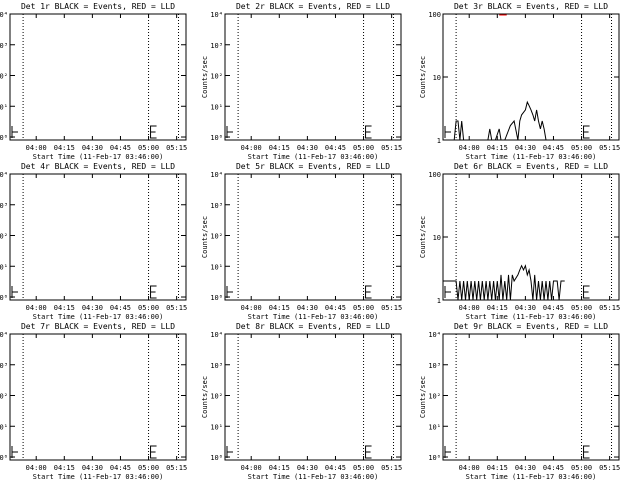  I want to click on chart-title: Det 3r BLACK = Events, RED = LLD, so click(531, 6).